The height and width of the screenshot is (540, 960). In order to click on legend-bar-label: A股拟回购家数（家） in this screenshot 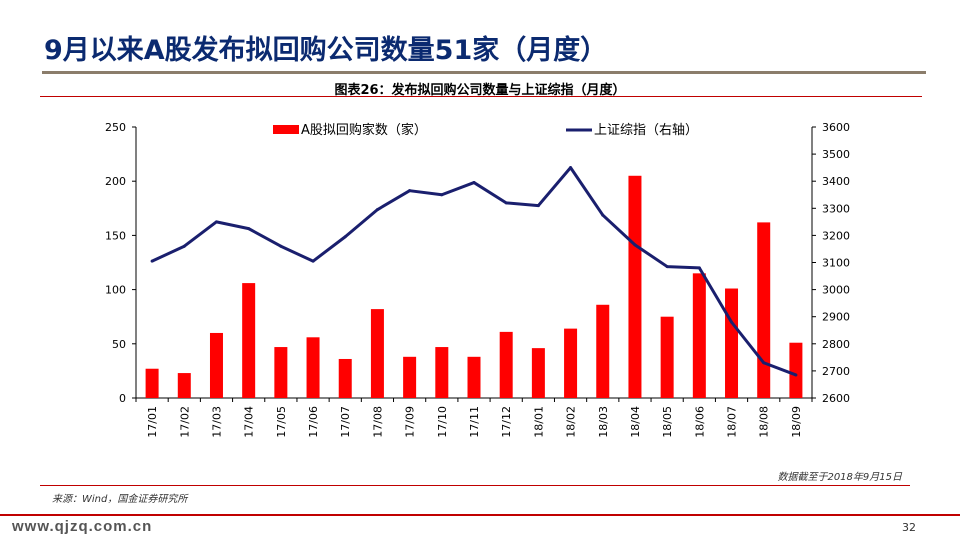, I will do `click(364, 130)`.